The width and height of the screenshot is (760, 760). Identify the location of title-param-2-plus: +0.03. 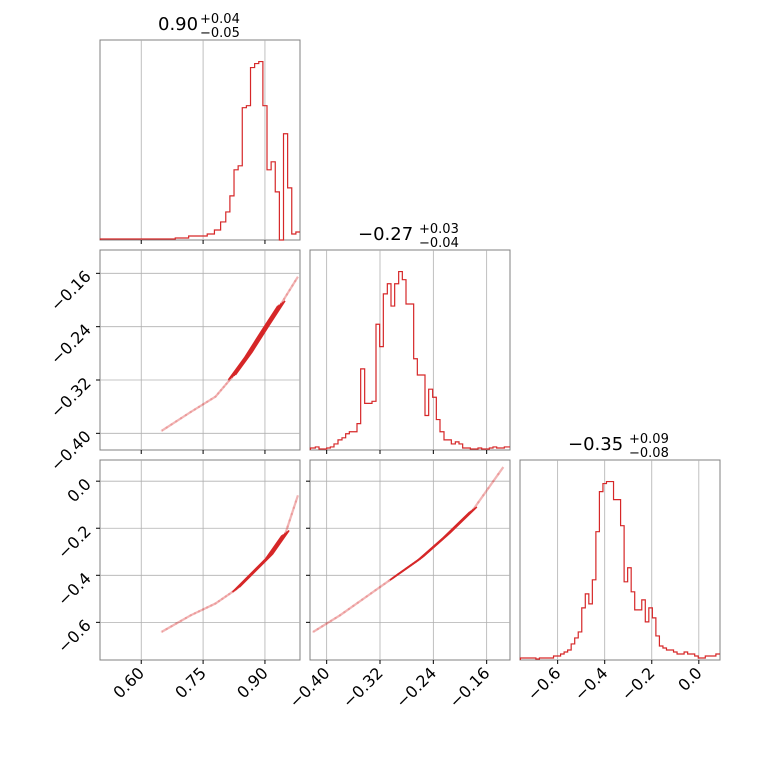
(439, 229).